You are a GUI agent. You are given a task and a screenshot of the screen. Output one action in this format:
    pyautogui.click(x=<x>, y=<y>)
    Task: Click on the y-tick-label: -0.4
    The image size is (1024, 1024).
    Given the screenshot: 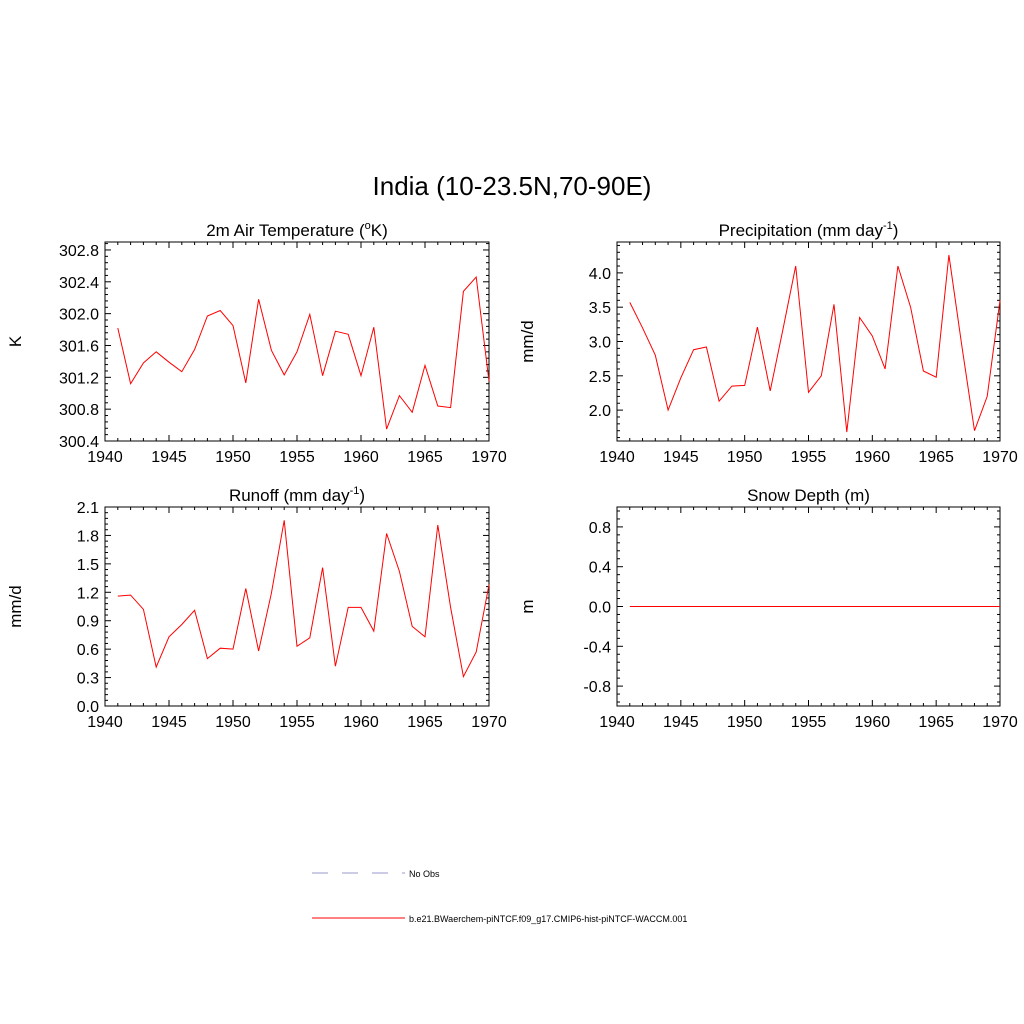 What is the action you would take?
    pyautogui.click(x=597, y=647)
    